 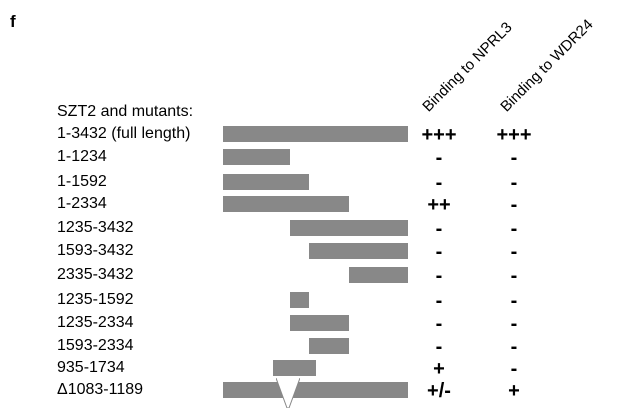 What do you see at coordinates (439, 369) in the screenshot?
I see `score-nprl3: +` at bounding box center [439, 369].